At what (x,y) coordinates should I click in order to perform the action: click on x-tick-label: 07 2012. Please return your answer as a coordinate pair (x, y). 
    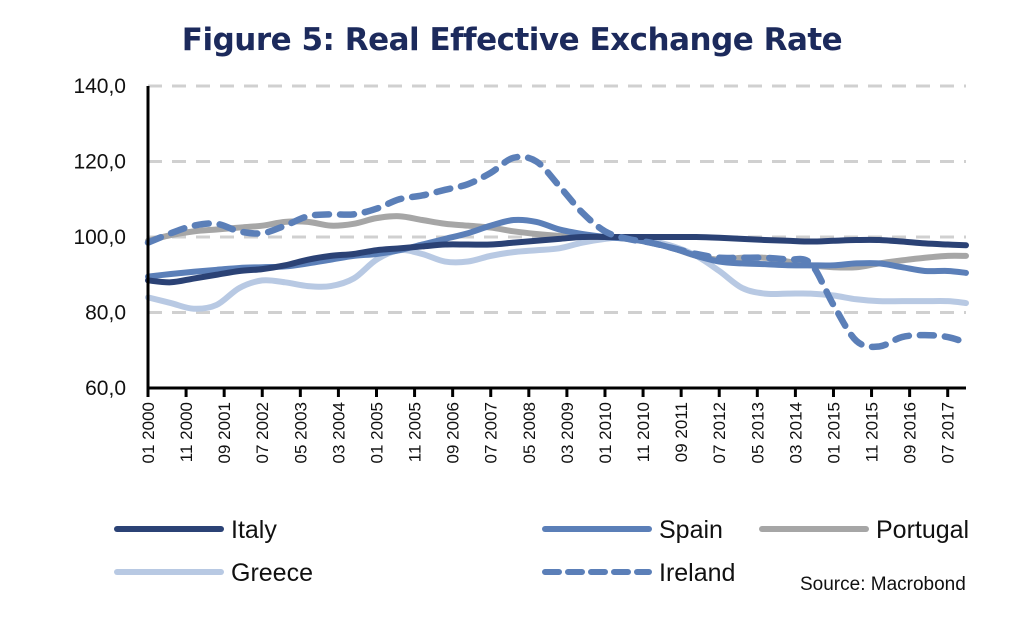
    Looking at the image, I should click on (719, 432).